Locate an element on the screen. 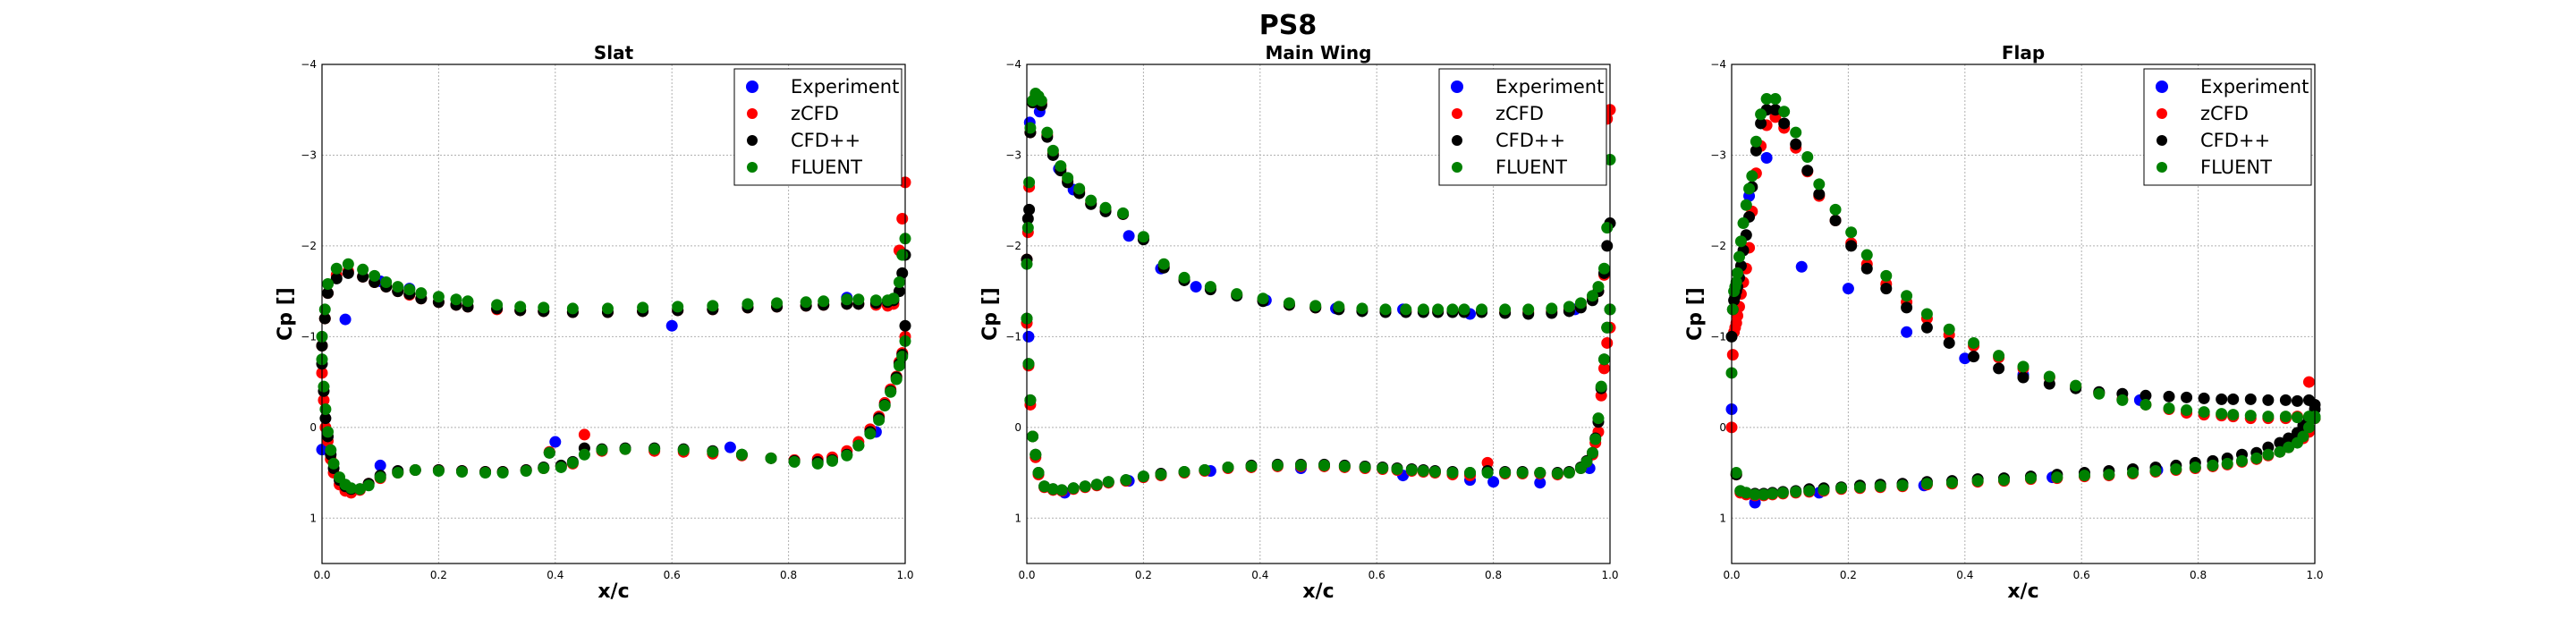 The width and height of the screenshot is (2576, 644). x-tick-label: 0.4 is located at coordinates (1964, 575).